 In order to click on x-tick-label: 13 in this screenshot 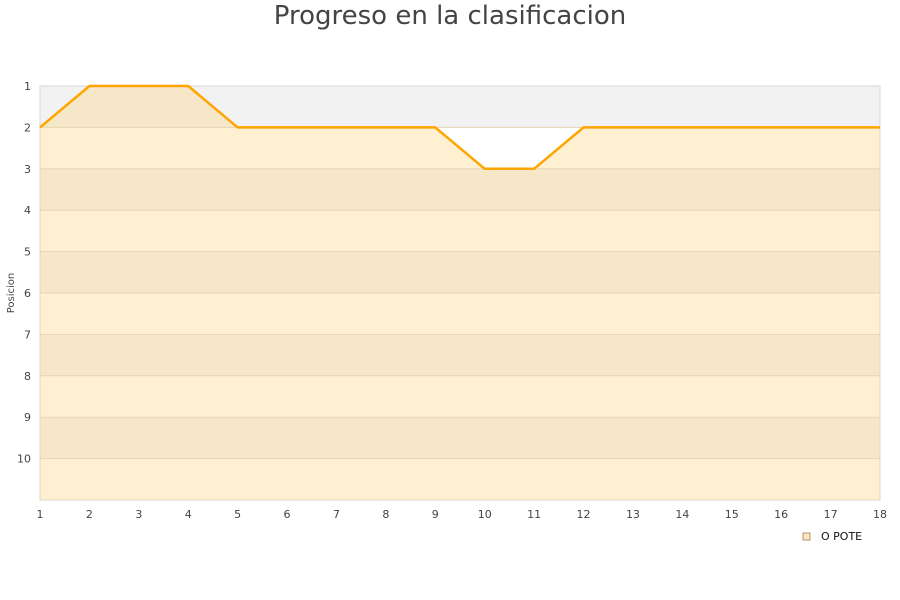, I will do `click(633, 514)`.